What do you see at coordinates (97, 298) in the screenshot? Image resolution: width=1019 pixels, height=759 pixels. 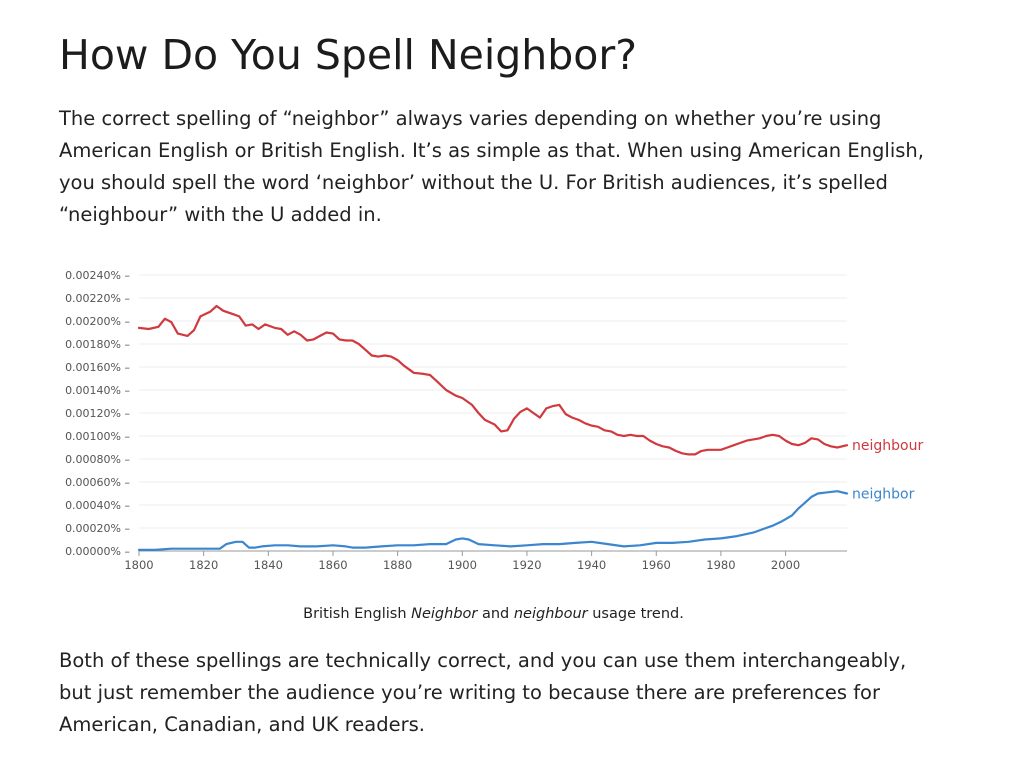 I see `y-tick-label: 0.00220% –` at bounding box center [97, 298].